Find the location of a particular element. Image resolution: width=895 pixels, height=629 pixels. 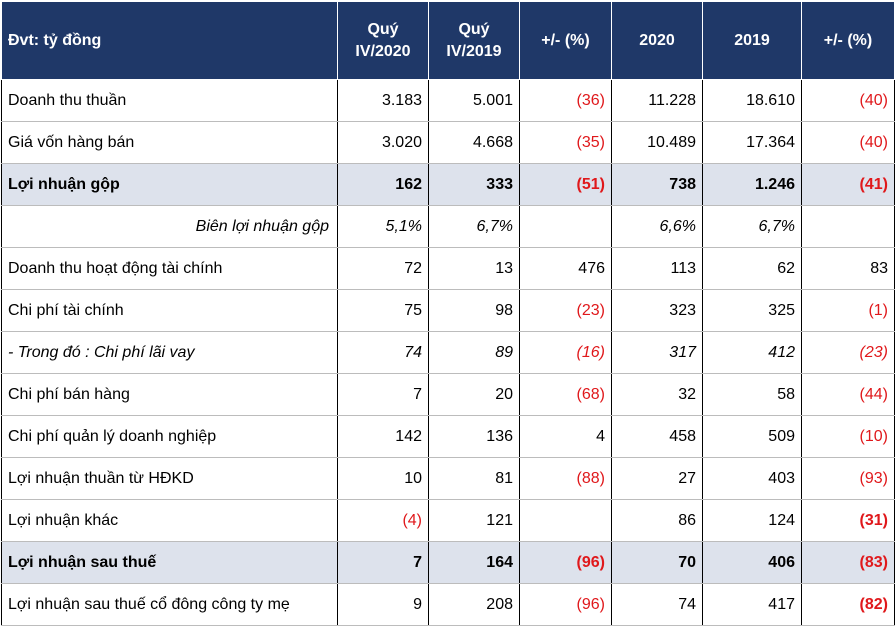

year-2019-value: 58 is located at coordinates (752, 394).